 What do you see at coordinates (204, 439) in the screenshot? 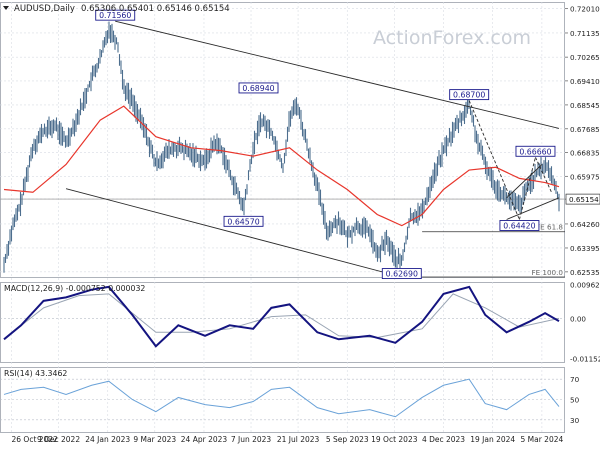
I see `date-tick-label: 24 Apr 2023` at bounding box center [204, 439].